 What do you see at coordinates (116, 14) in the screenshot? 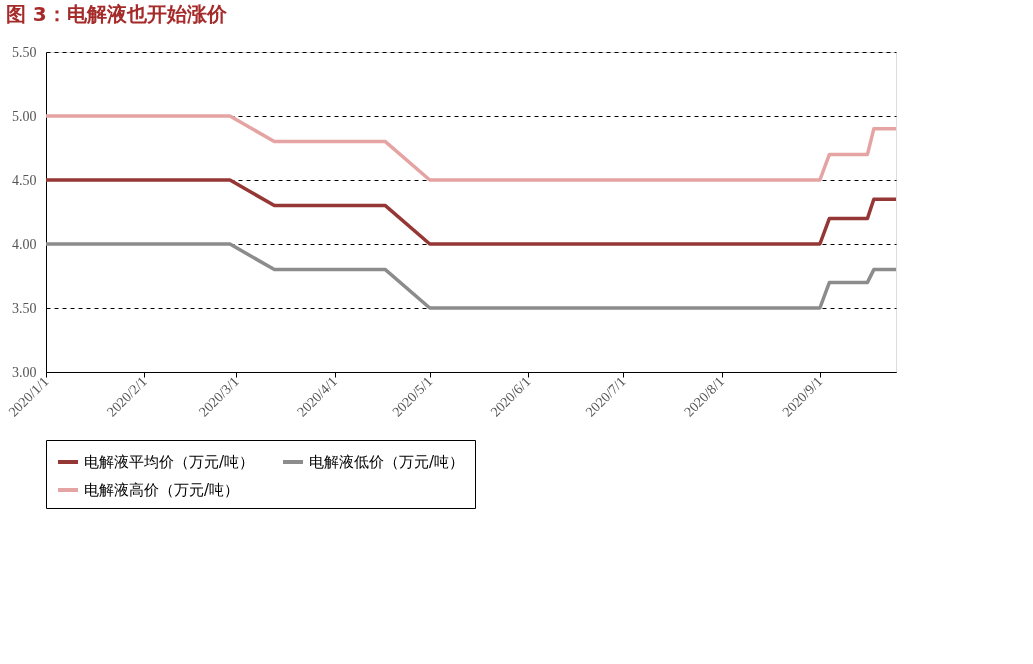
I see `chart-title: 图 3：电解液也开始涨价` at bounding box center [116, 14].